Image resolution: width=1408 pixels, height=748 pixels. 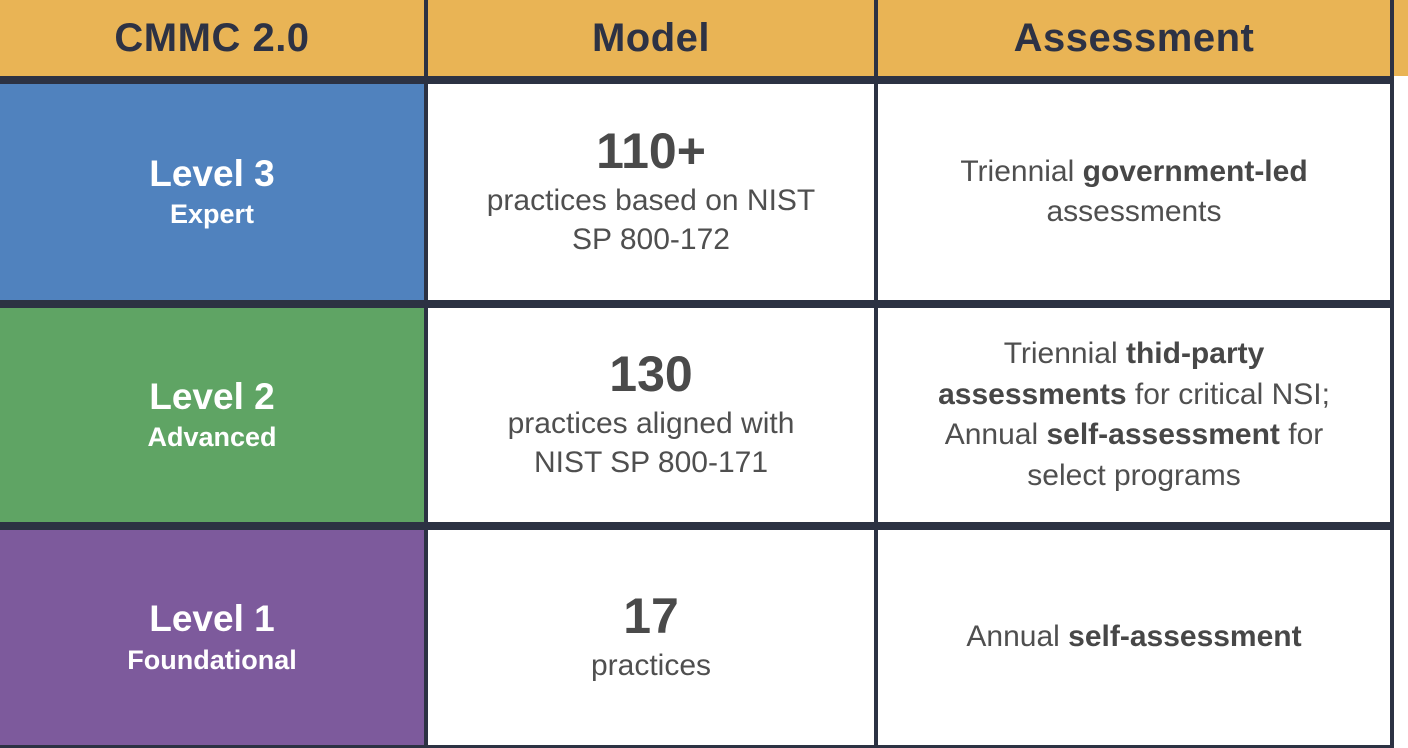 What do you see at coordinates (212, 437) in the screenshot?
I see `level-2-subtitle: Advanced` at bounding box center [212, 437].